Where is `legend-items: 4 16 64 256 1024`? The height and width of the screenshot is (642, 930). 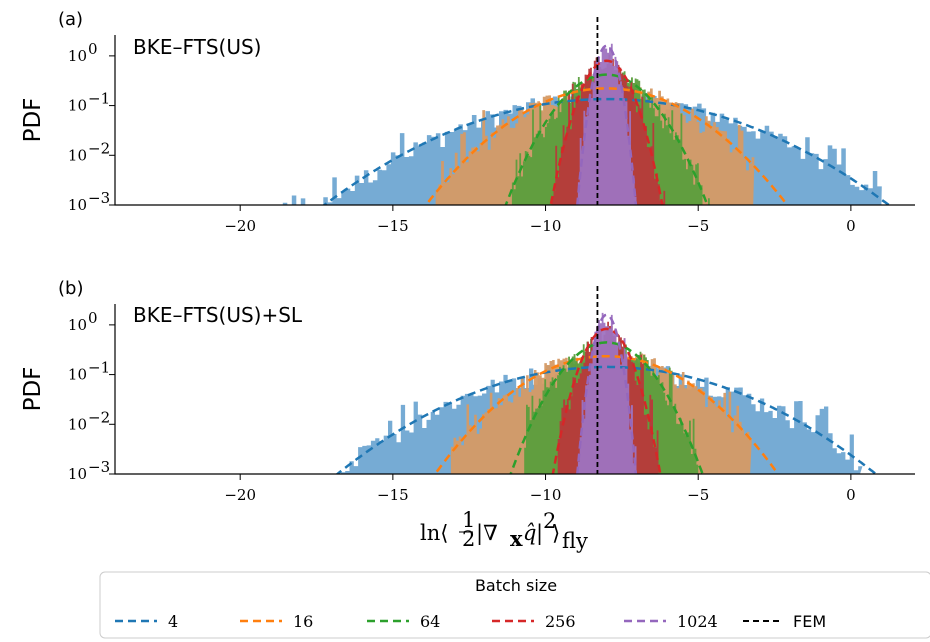 legend-items: 4 16 64 256 1024 is located at coordinates (416, 621).